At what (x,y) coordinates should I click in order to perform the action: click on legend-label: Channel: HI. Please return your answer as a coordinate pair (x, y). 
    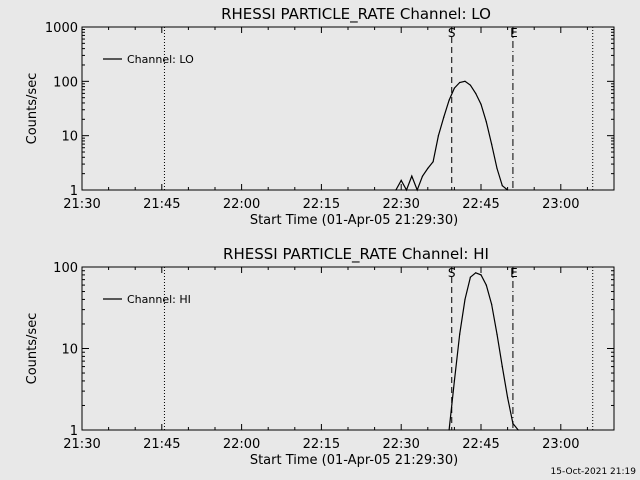
    Looking at the image, I should click on (159, 299).